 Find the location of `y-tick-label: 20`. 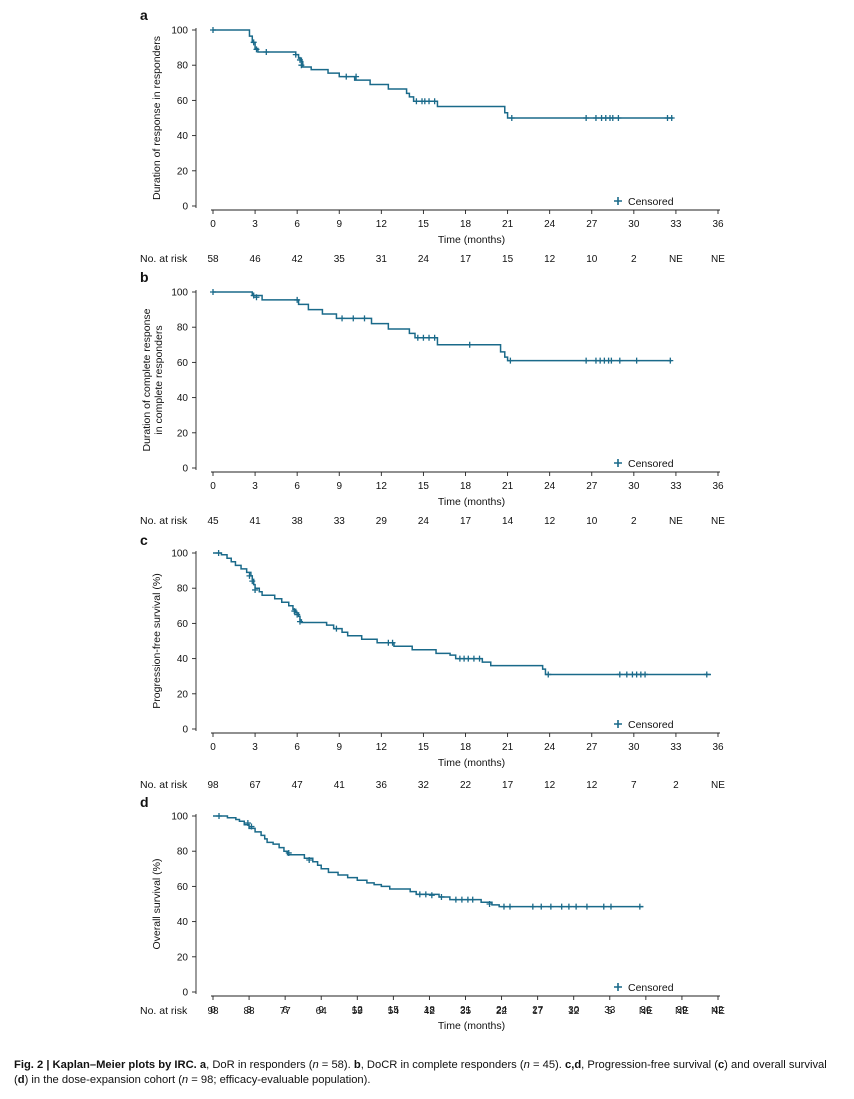

y-tick-label: 20 is located at coordinates (183, 171).